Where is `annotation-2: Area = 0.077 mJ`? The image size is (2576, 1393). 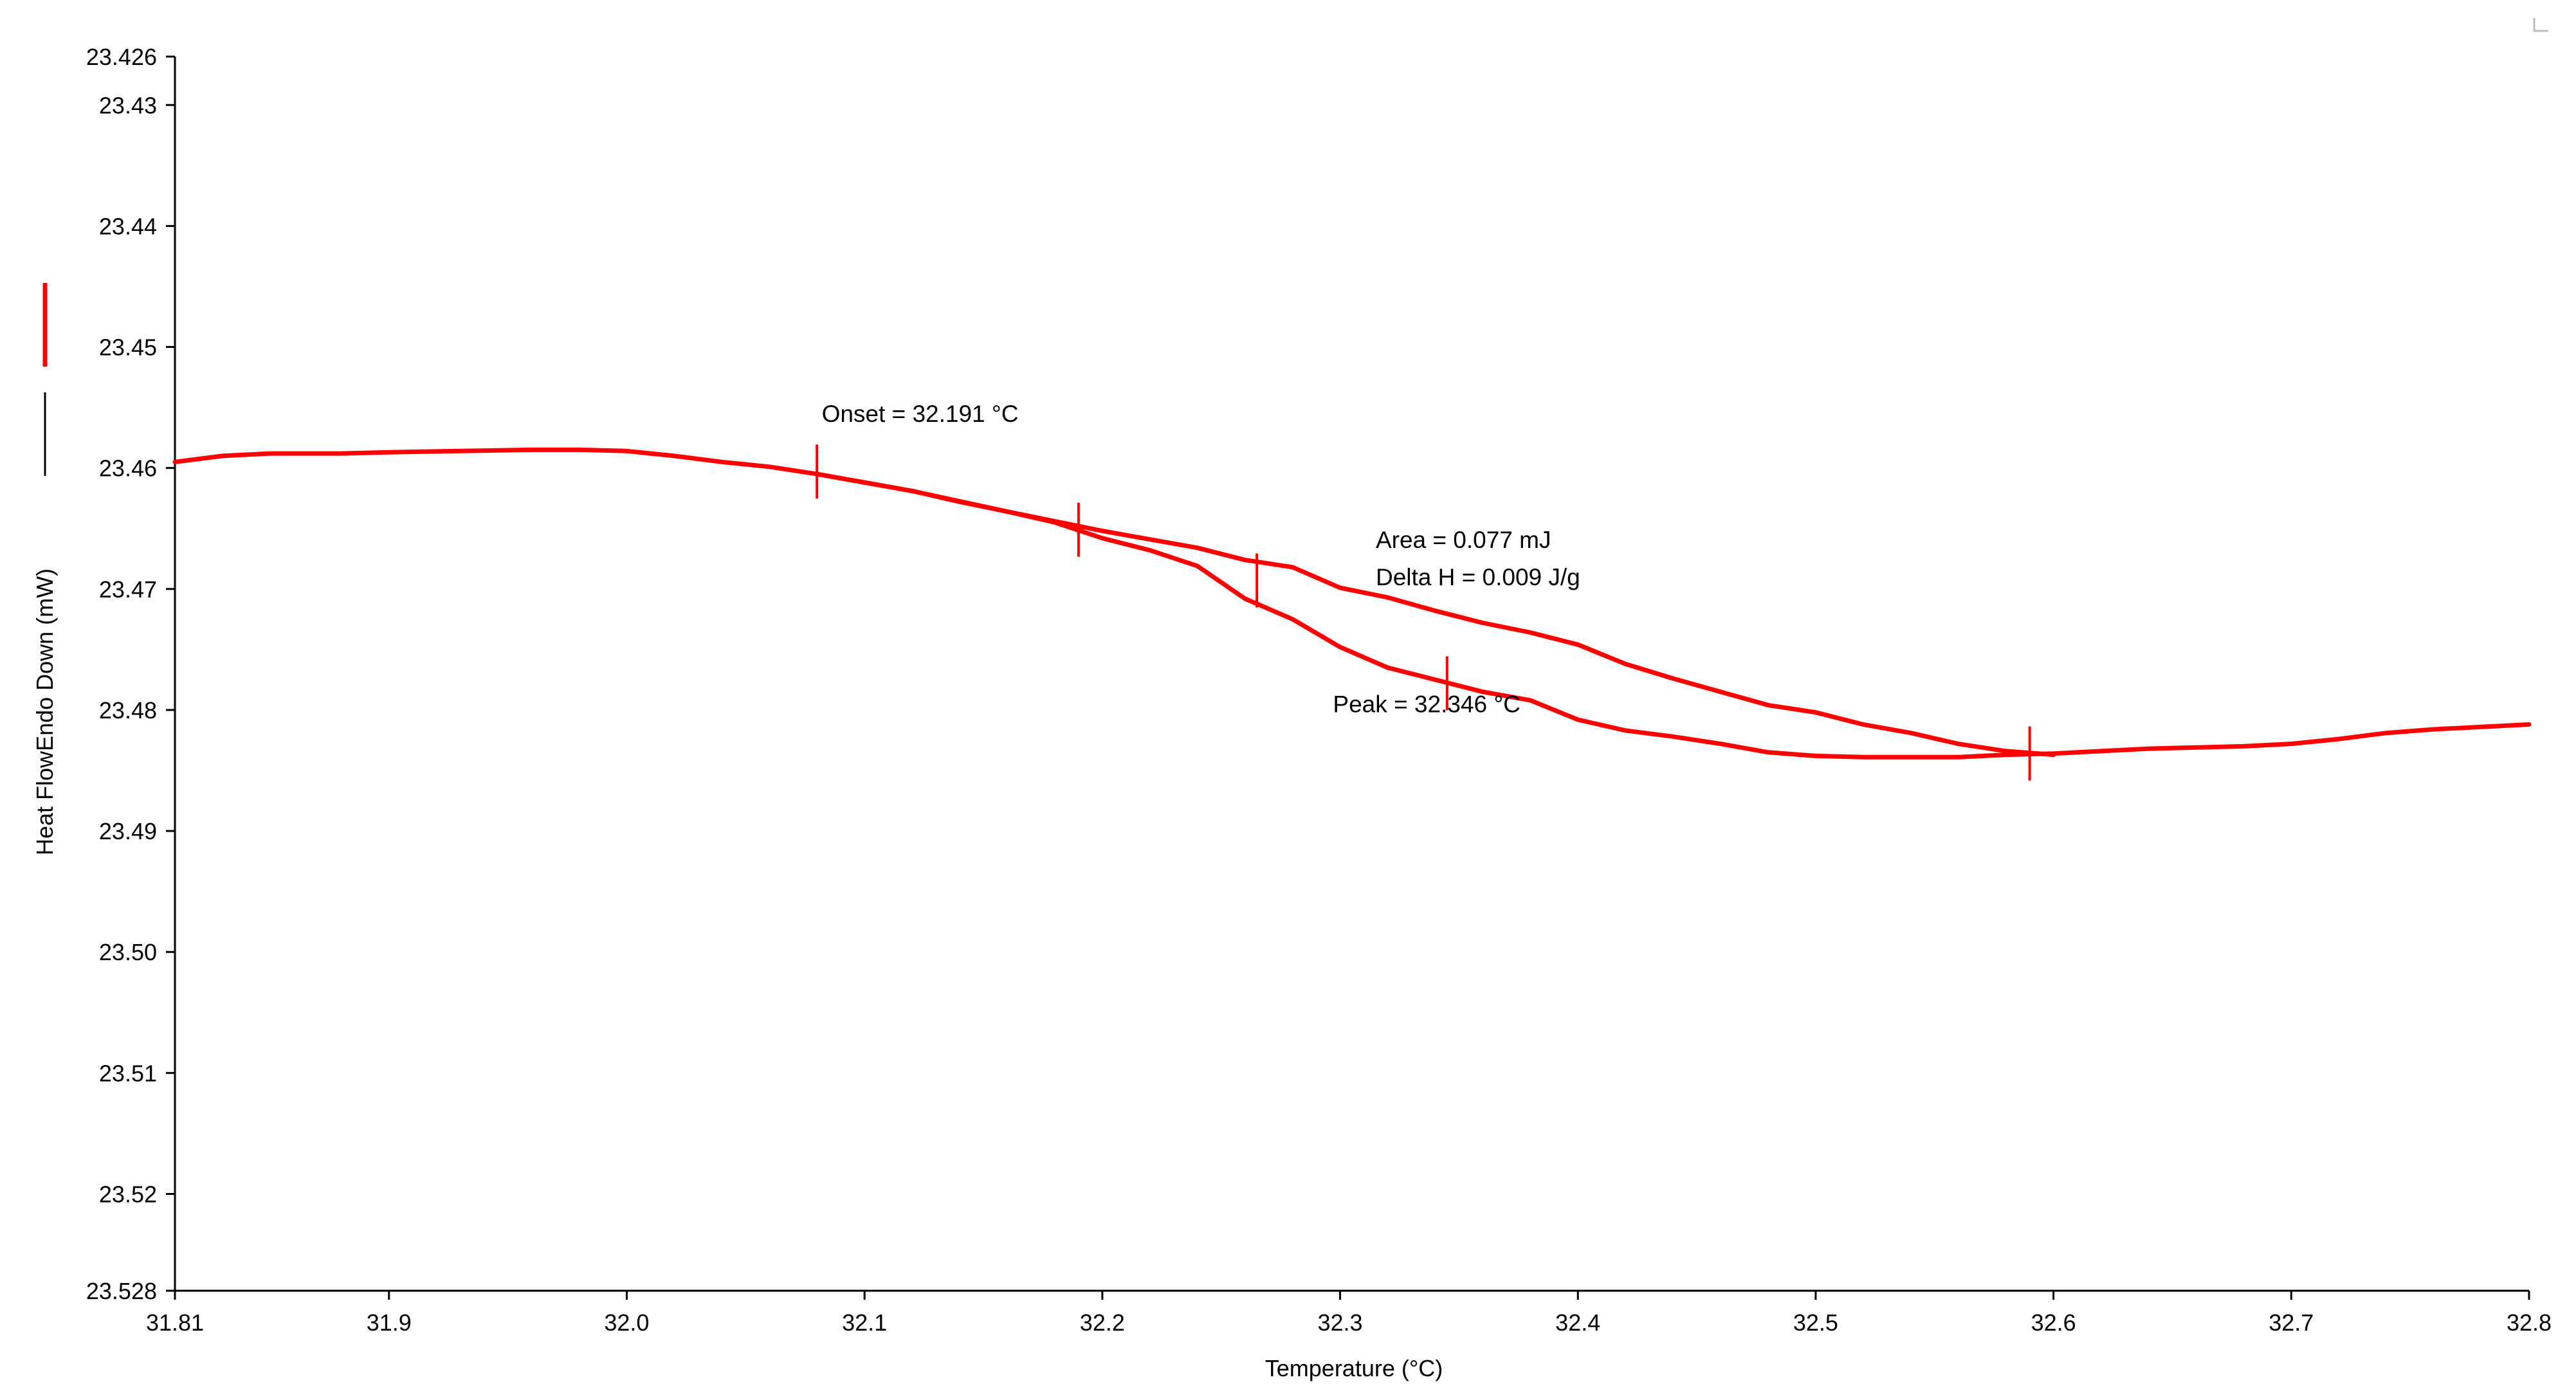
annotation-2: Area = 0.077 mJ is located at coordinates (1463, 540).